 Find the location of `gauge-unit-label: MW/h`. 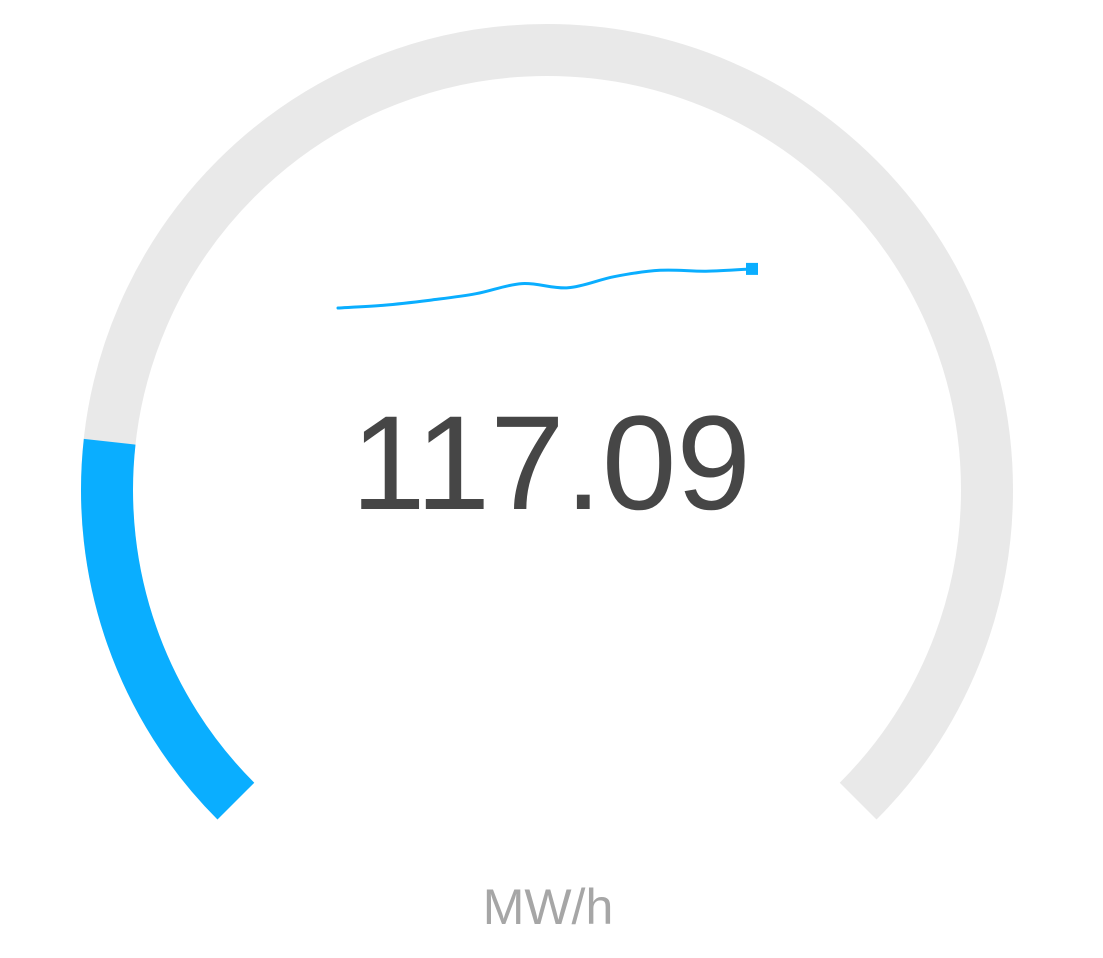

gauge-unit-label: MW/h is located at coordinates (548, 907).